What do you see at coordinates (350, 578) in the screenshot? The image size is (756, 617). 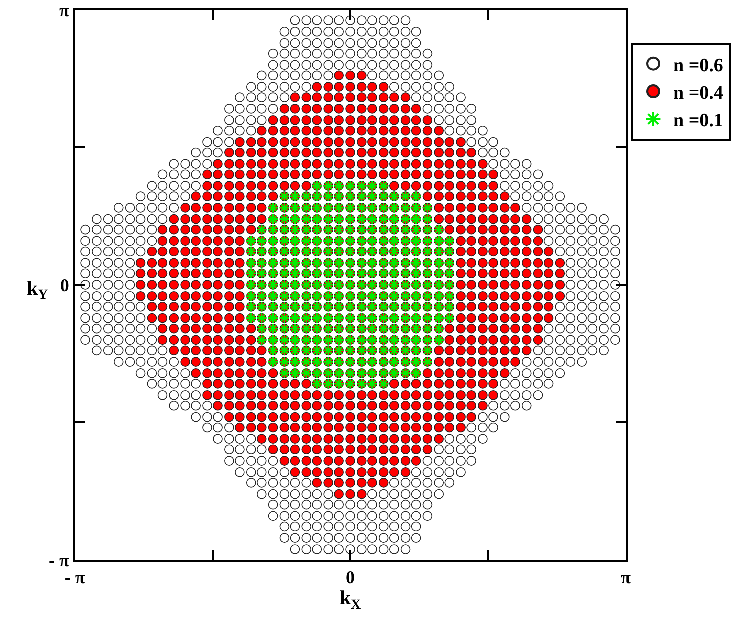 I see `x-tick-label: 0` at bounding box center [350, 578].